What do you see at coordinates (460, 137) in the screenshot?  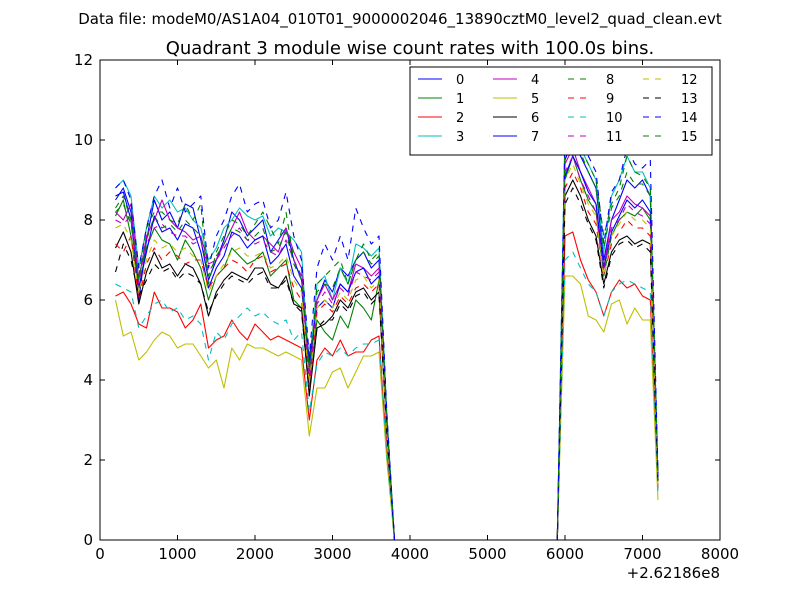 I see `legend-label-3: 3` at bounding box center [460, 137].